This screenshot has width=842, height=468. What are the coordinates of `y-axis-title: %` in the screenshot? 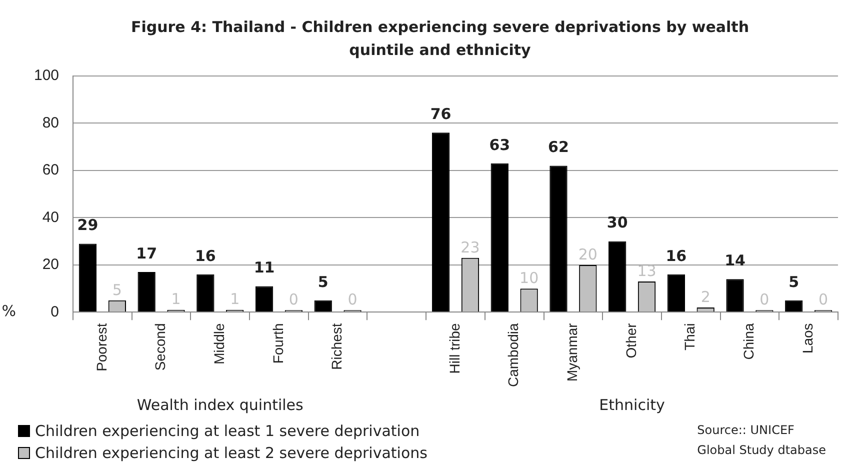 It's located at (9, 311).